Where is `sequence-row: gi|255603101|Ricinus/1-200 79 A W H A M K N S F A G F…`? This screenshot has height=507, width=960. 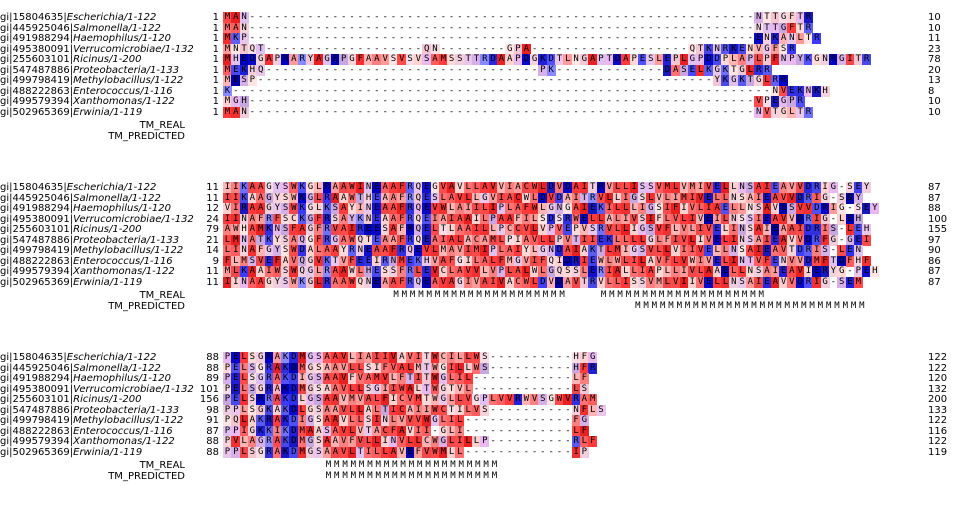
sequence-row: gi|255603101|Ricinus/1-200 79 A W H A M K N S F A G F… is located at coordinates (480, 229).